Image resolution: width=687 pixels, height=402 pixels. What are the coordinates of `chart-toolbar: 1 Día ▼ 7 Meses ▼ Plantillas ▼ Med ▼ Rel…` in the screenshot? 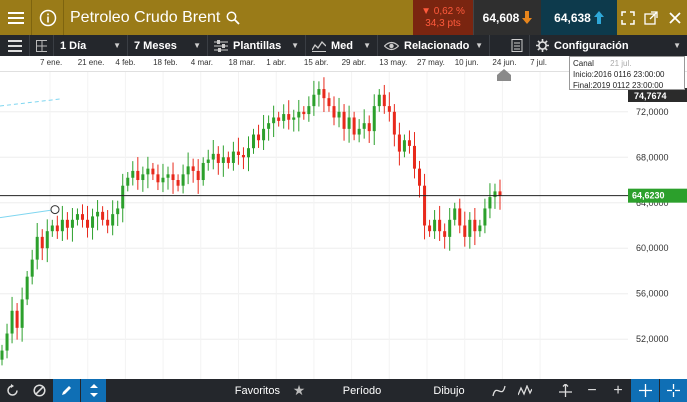 It's located at (343, 45).